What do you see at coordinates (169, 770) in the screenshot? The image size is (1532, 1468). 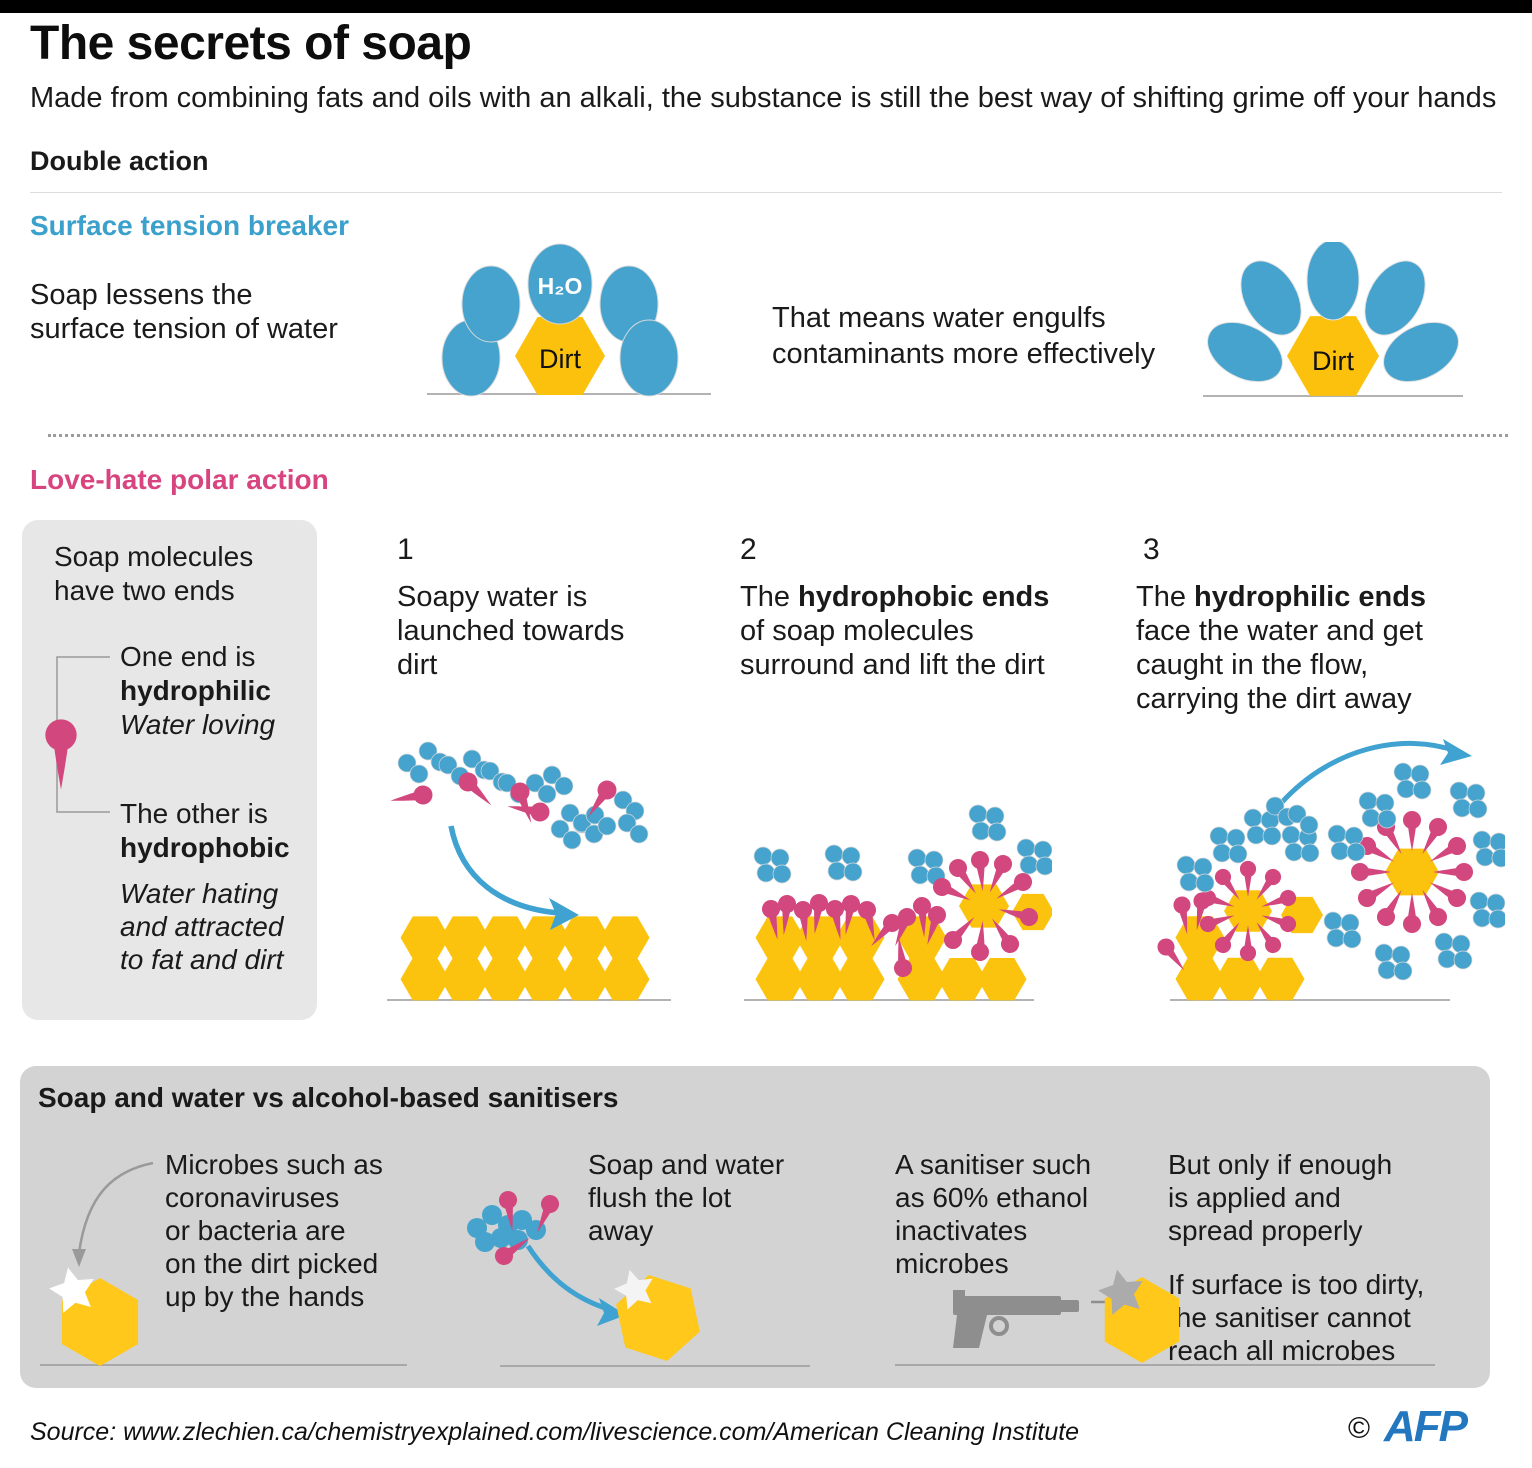 I see `molecule-box` at bounding box center [169, 770].